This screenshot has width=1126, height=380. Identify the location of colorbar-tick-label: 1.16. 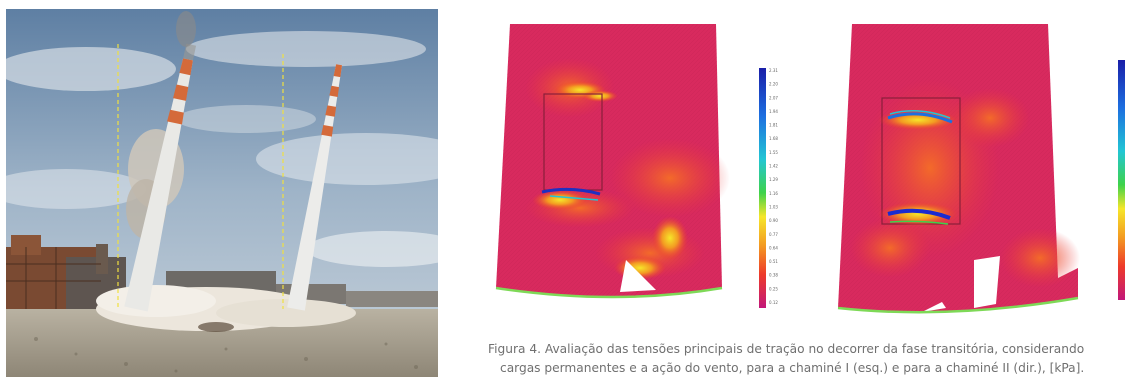
(773, 193).